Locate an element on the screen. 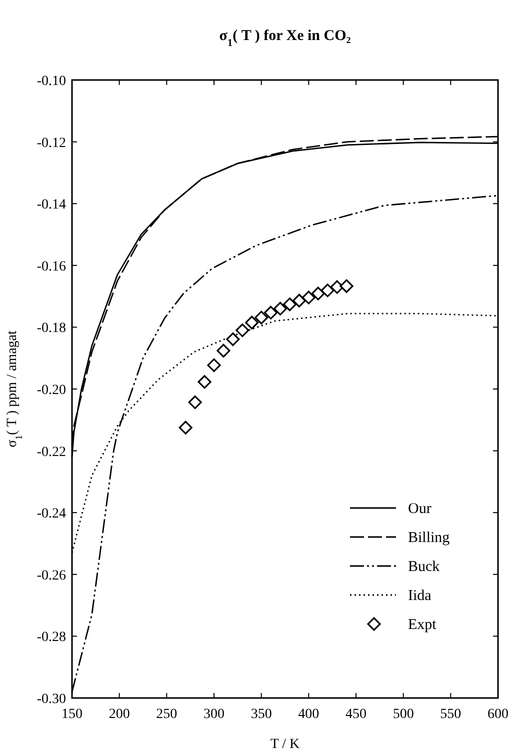 The image size is (512, 755). legend-label: Billing is located at coordinates (429, 538).